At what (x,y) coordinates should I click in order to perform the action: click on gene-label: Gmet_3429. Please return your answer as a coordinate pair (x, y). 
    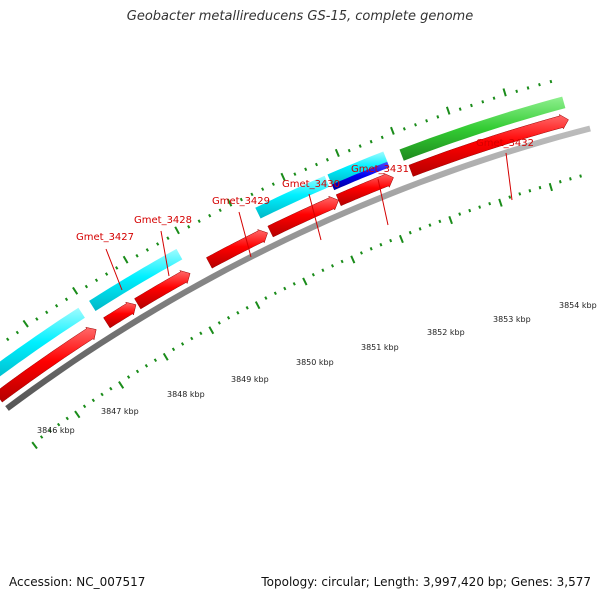
    Looking at the image, I should click on (241, 201).